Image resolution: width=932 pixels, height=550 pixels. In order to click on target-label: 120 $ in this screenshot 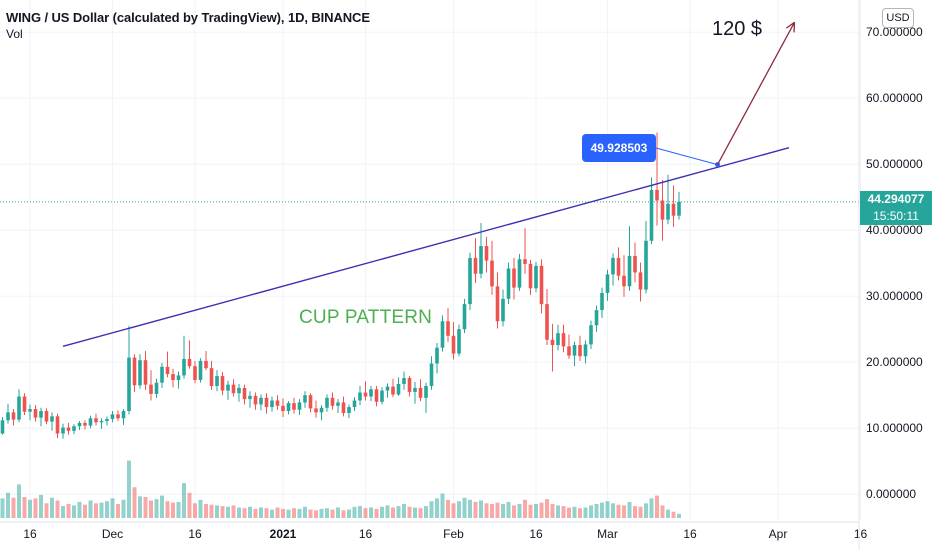, I will do `click(737, 29)`.